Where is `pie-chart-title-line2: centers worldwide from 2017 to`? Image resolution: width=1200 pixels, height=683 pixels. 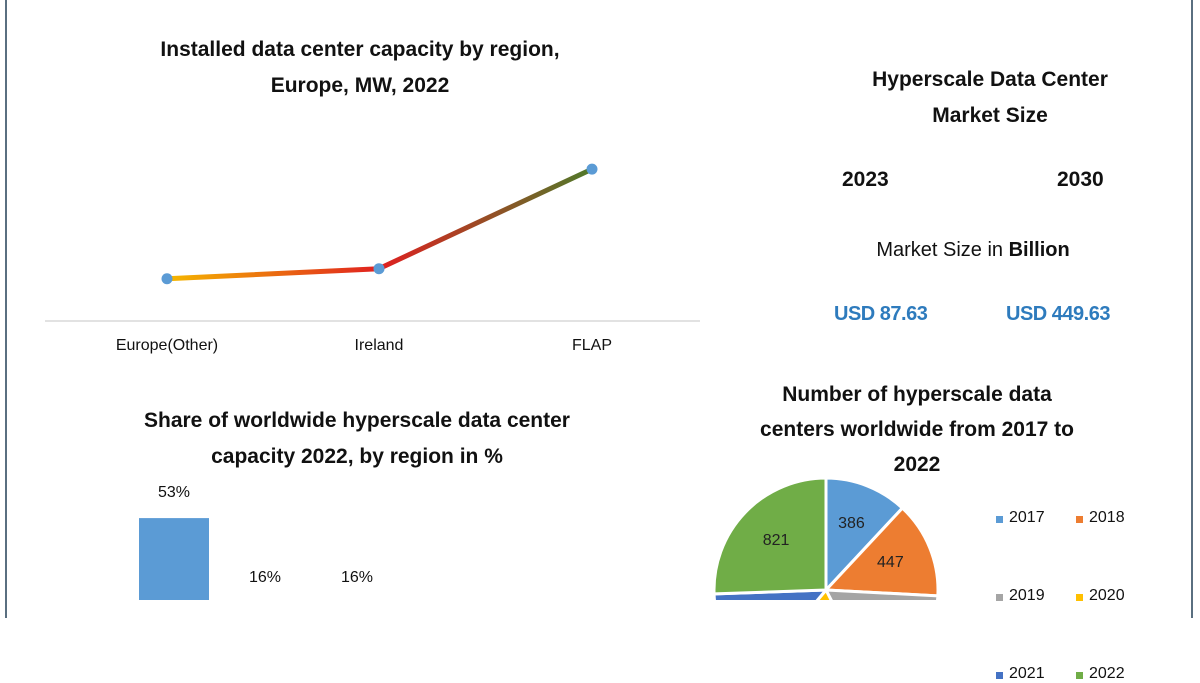 pie-chart-title-line2: centers worldwide from 2017 to is located at coordinates (917, 429).